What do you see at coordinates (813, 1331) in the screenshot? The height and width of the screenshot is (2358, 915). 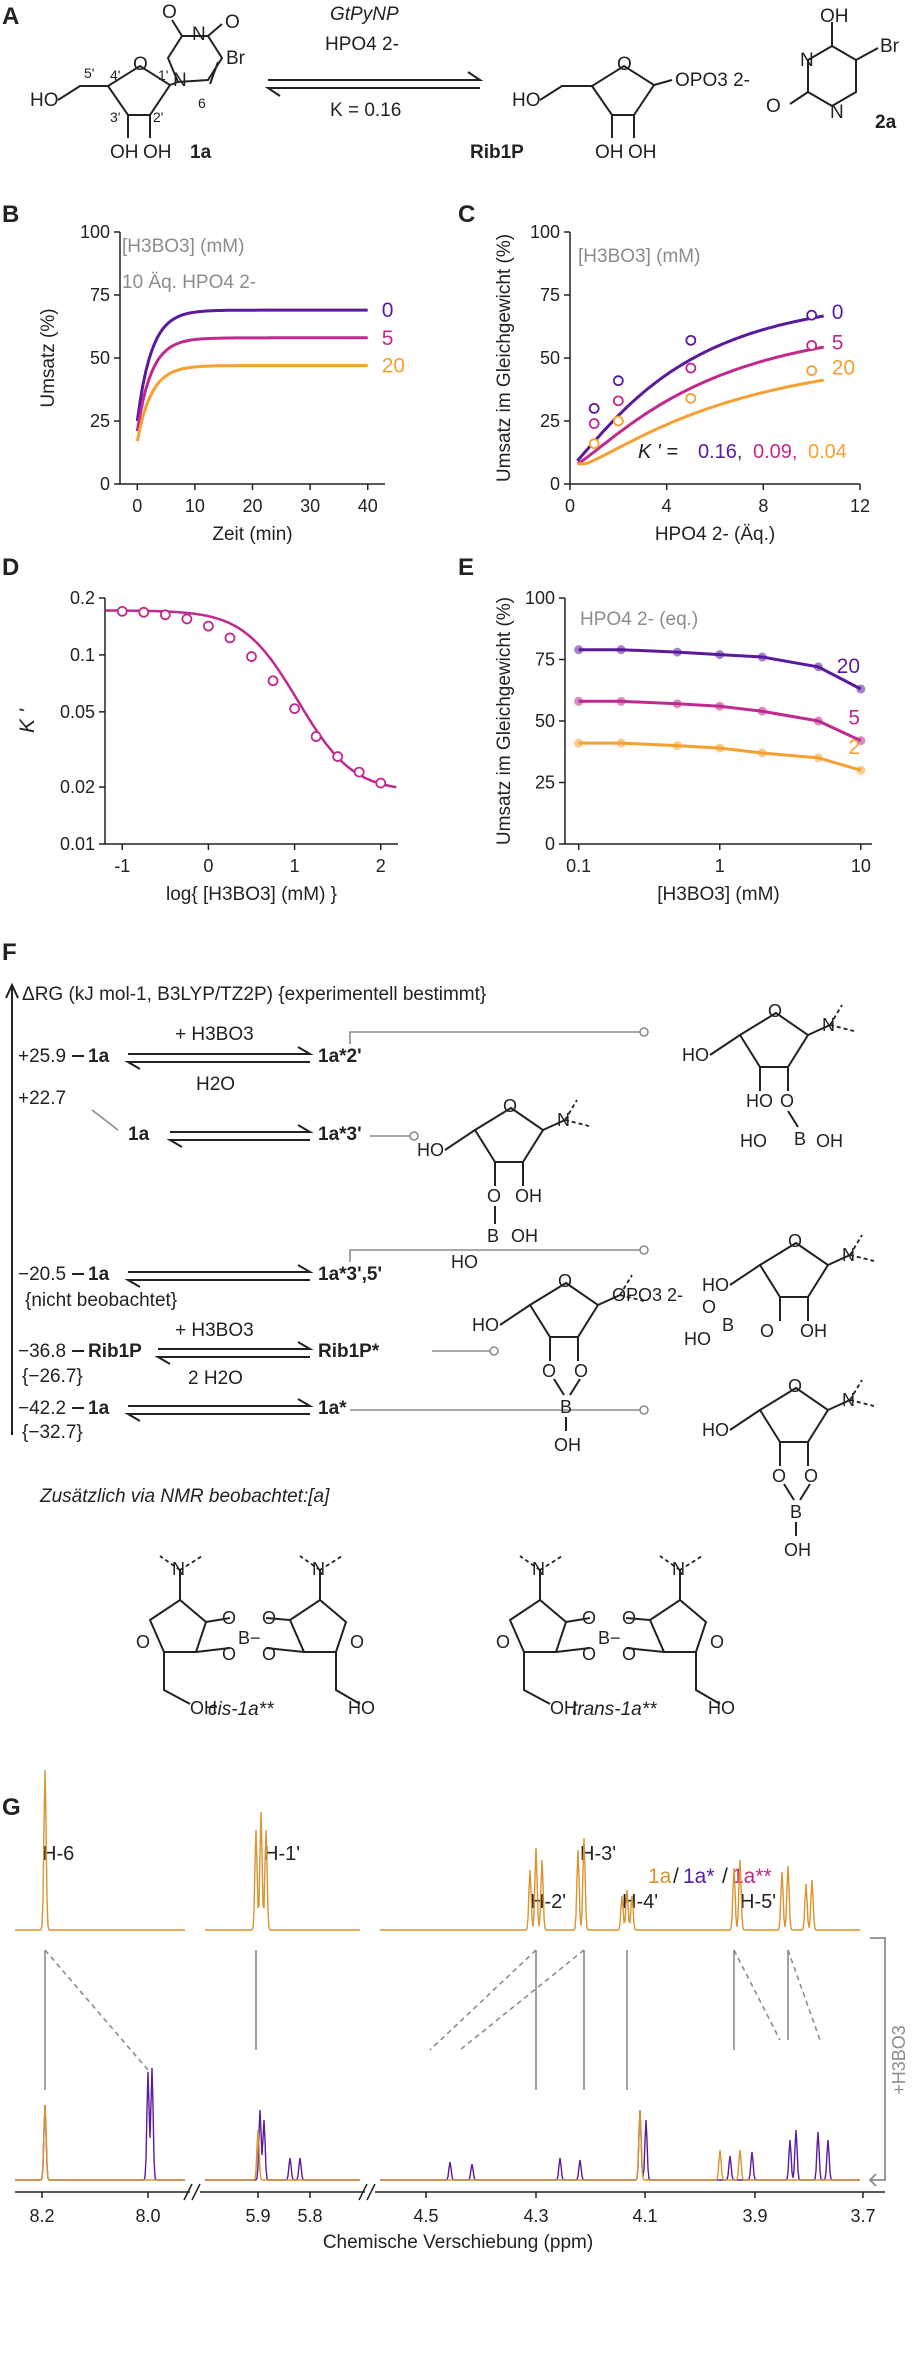 I see `oh-2: OH` at bounding box center [813, 1331].